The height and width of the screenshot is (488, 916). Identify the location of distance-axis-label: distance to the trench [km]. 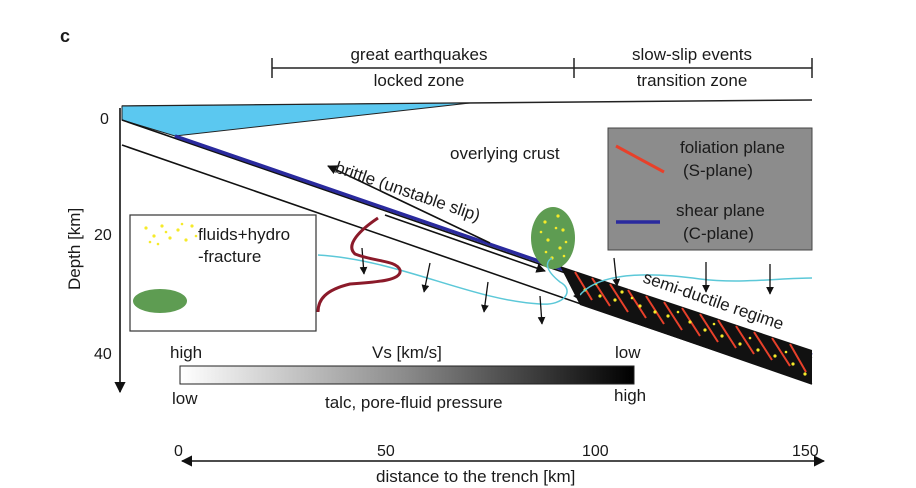
(475, 476).